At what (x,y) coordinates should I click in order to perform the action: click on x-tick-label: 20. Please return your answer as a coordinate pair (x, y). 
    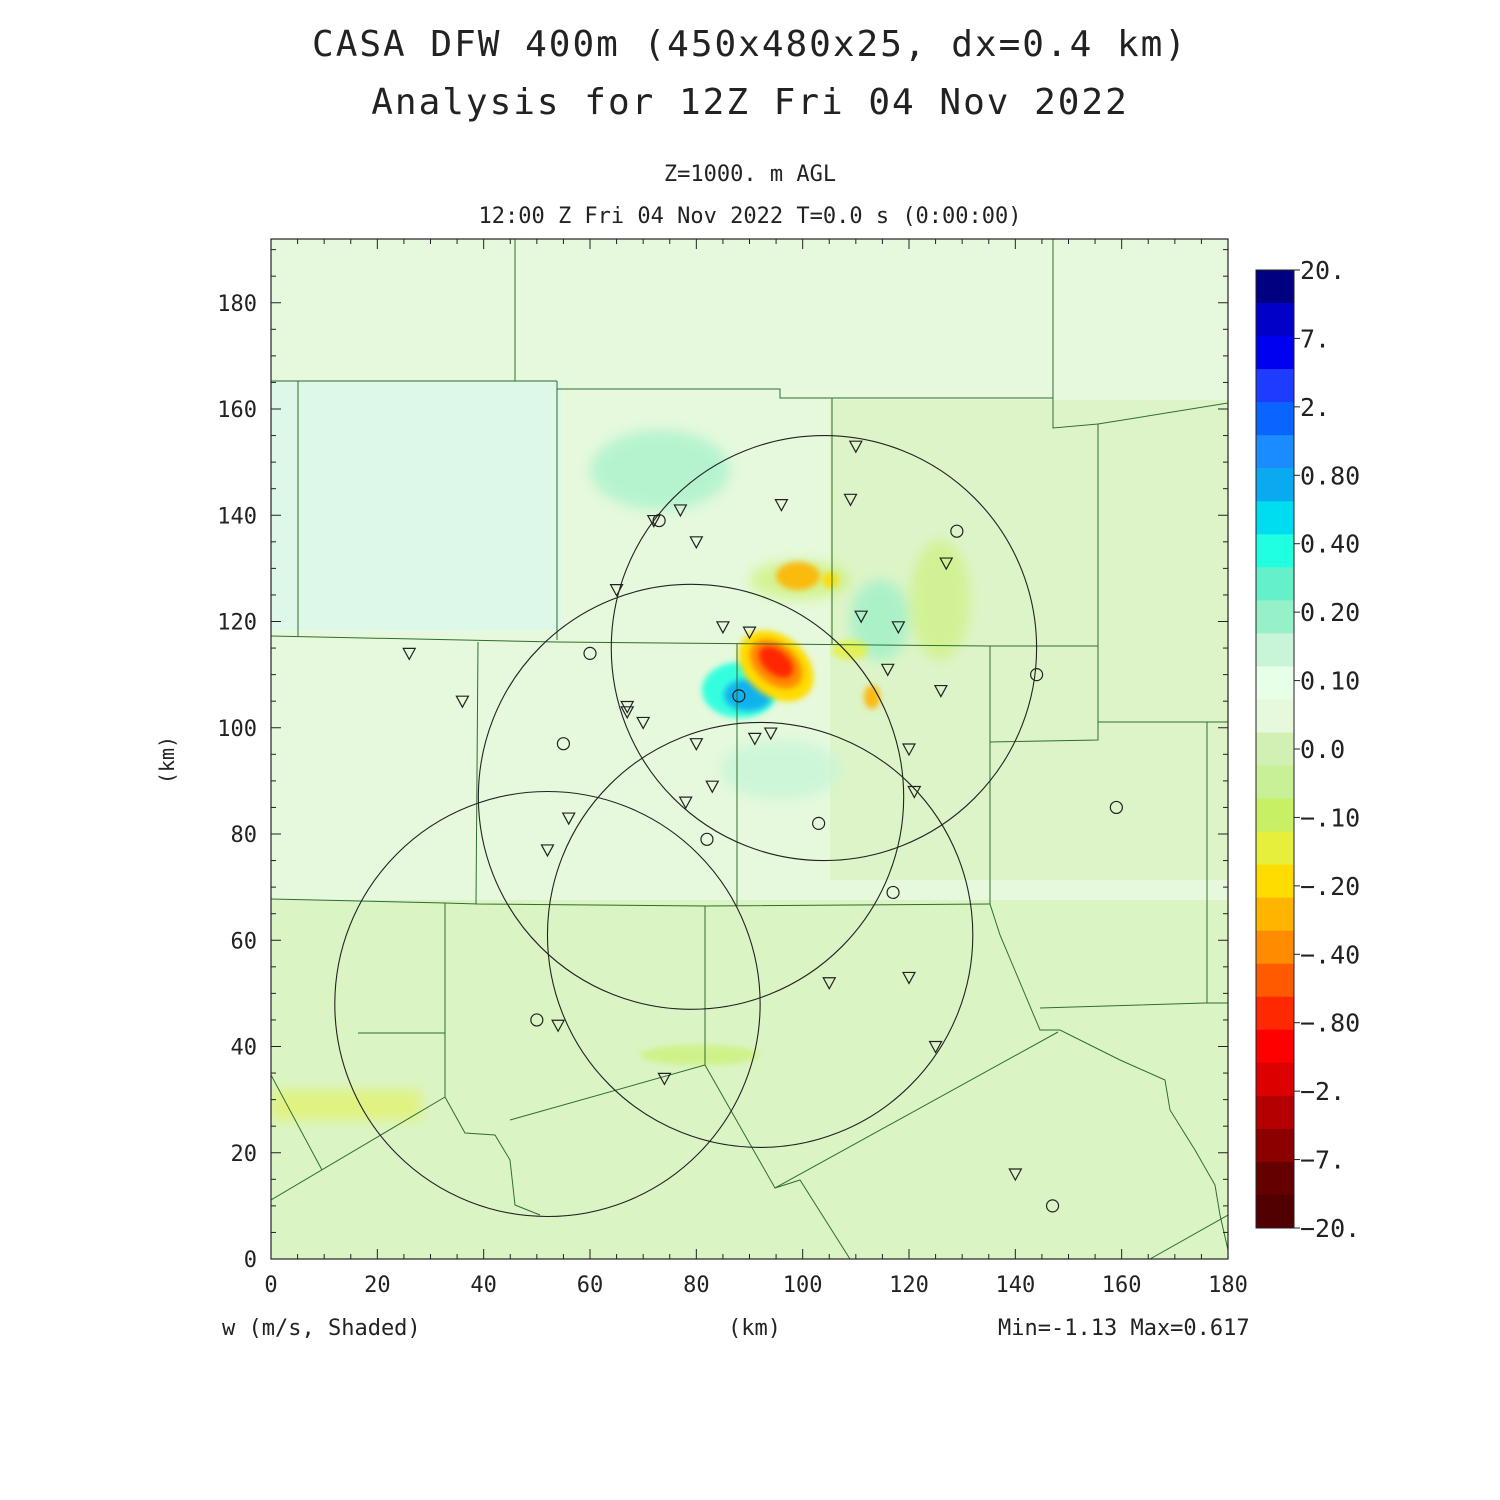
    Looking at the image, I should click on (377, 1285).